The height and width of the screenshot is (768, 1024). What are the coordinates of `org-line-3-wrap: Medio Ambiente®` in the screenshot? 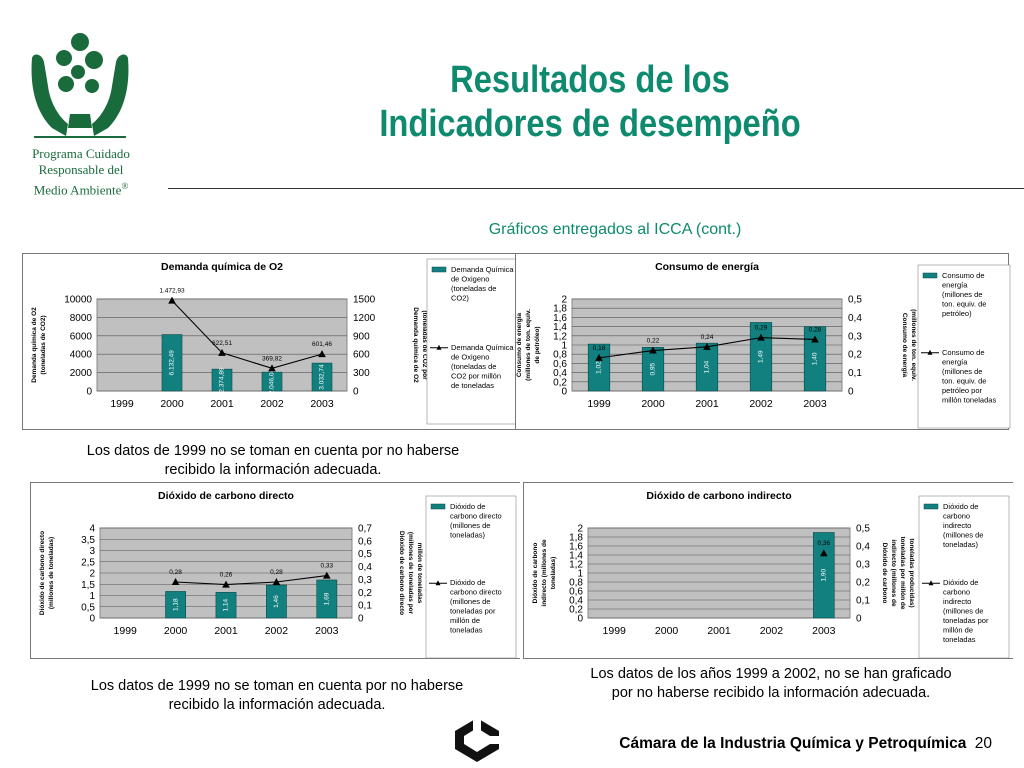 It's located at (81, 188).